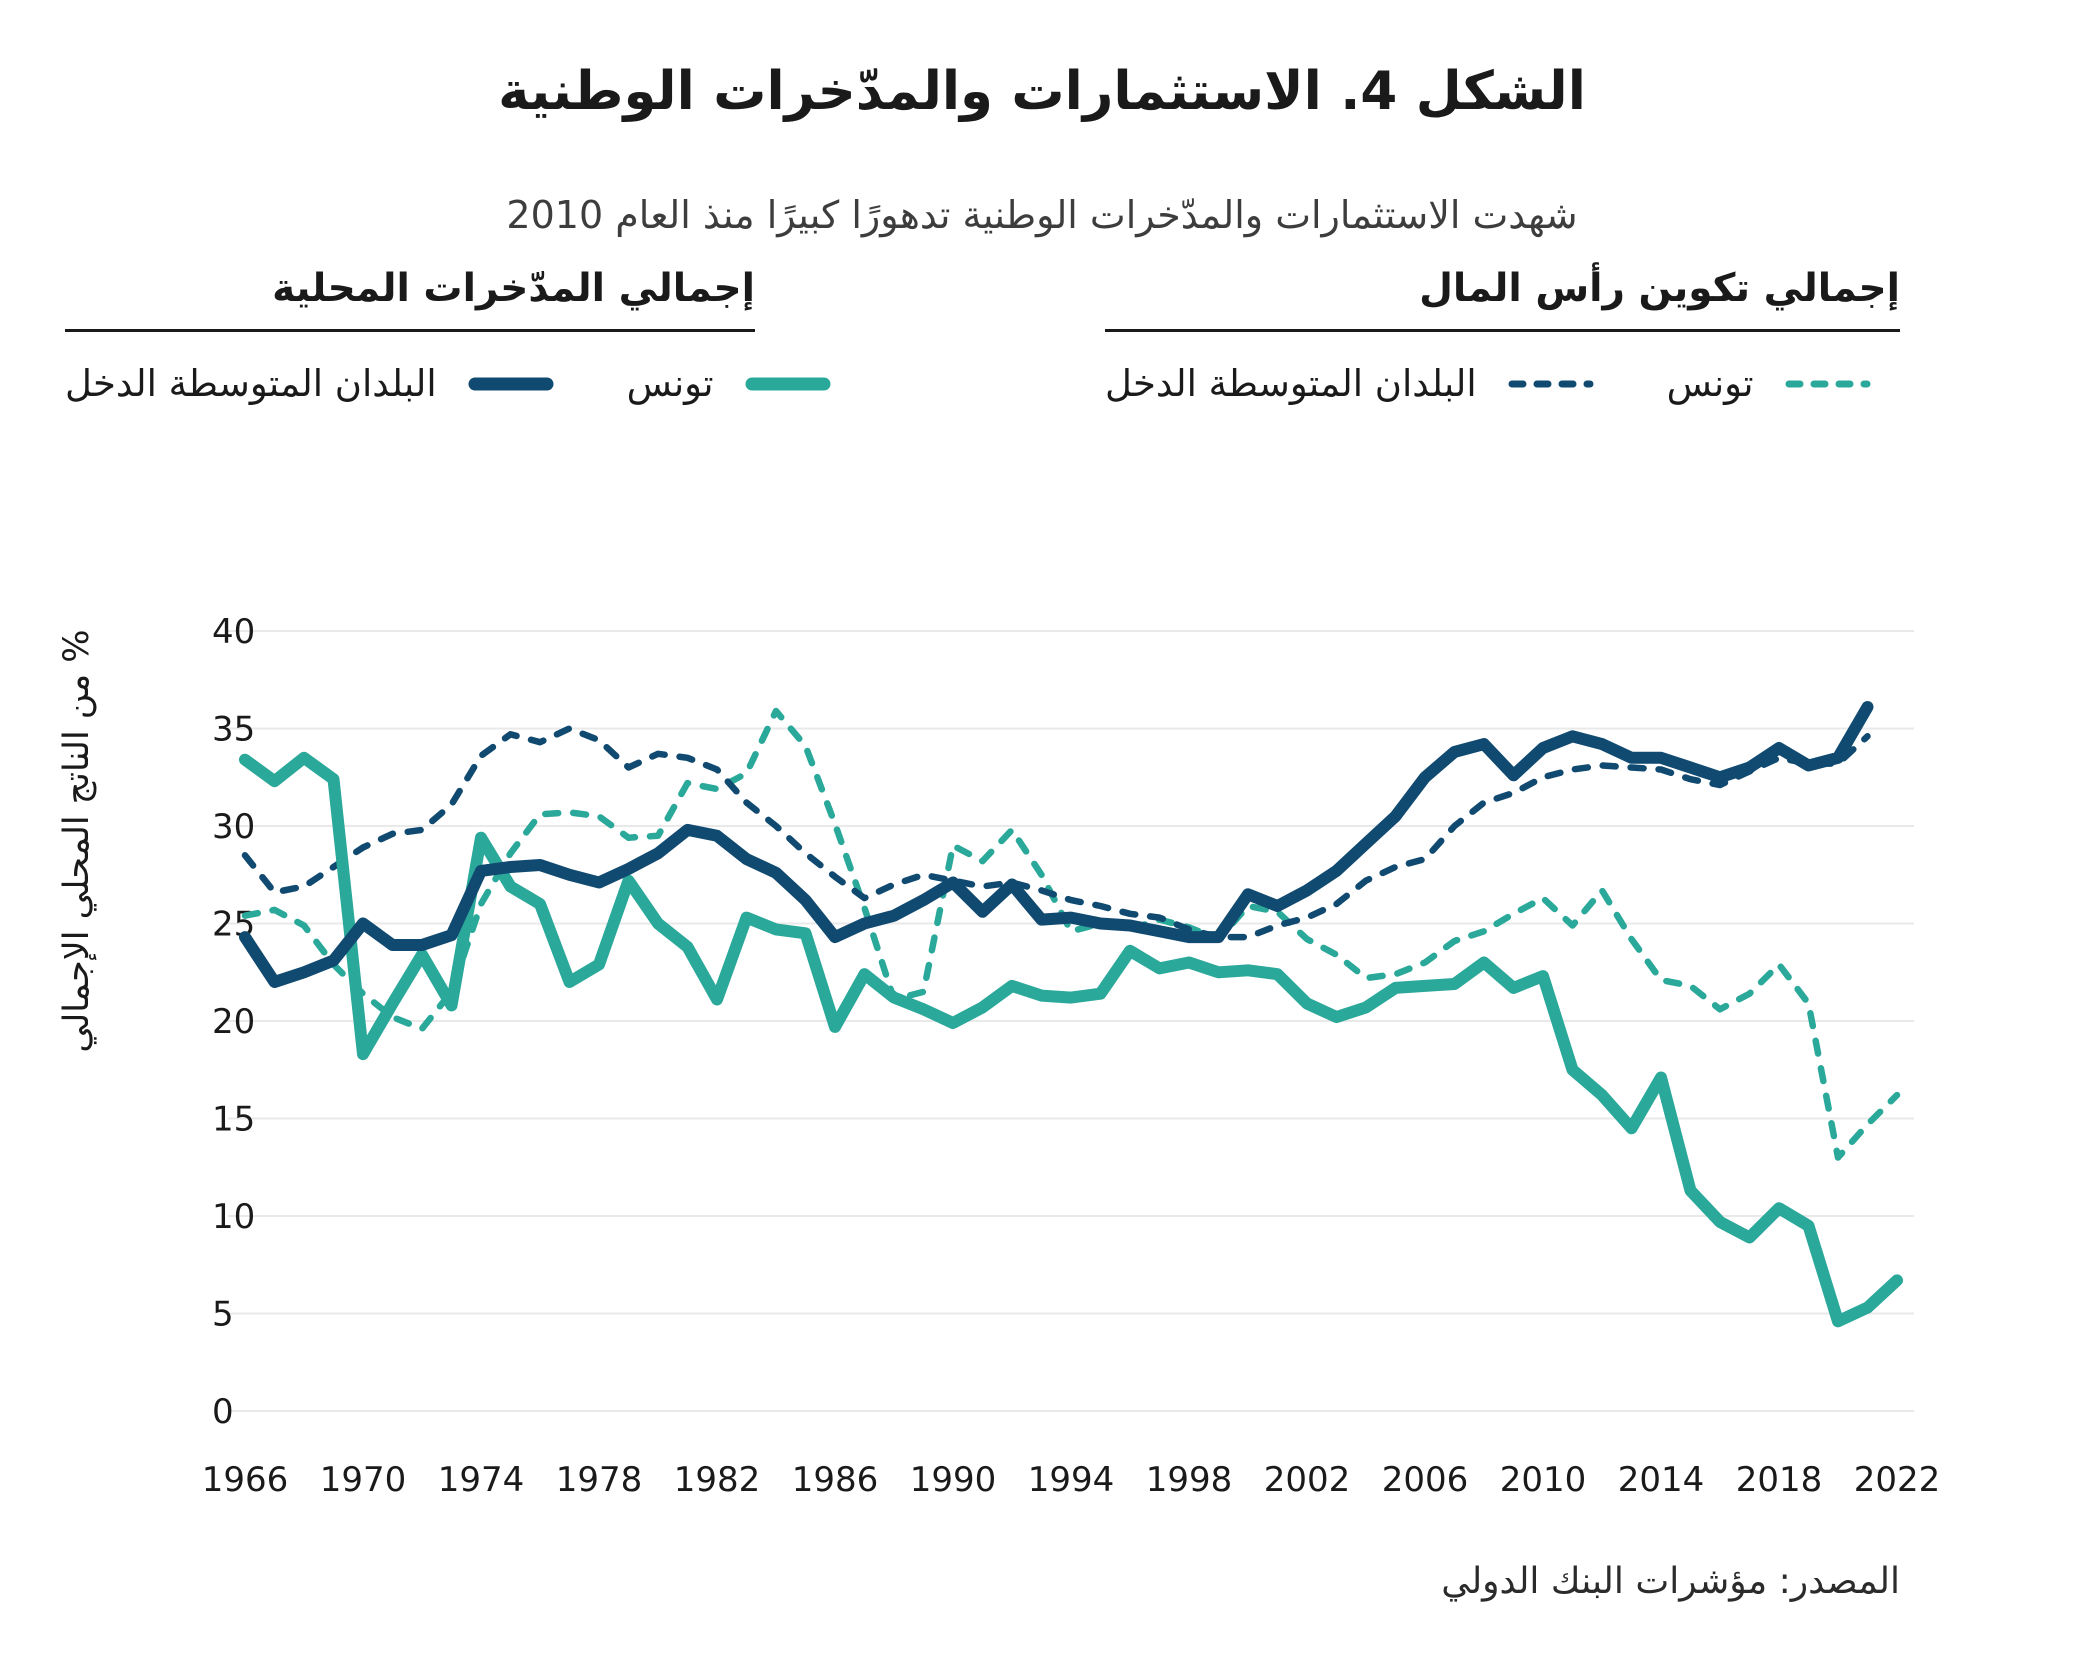 The height and width of the screenshot is (1678, 2084). Describe the element at coordinates (1042, 91) in the screenshot. I see `page-title: الشكل 4. الاستثمارات والمدّخرات الوطنية` at that location.